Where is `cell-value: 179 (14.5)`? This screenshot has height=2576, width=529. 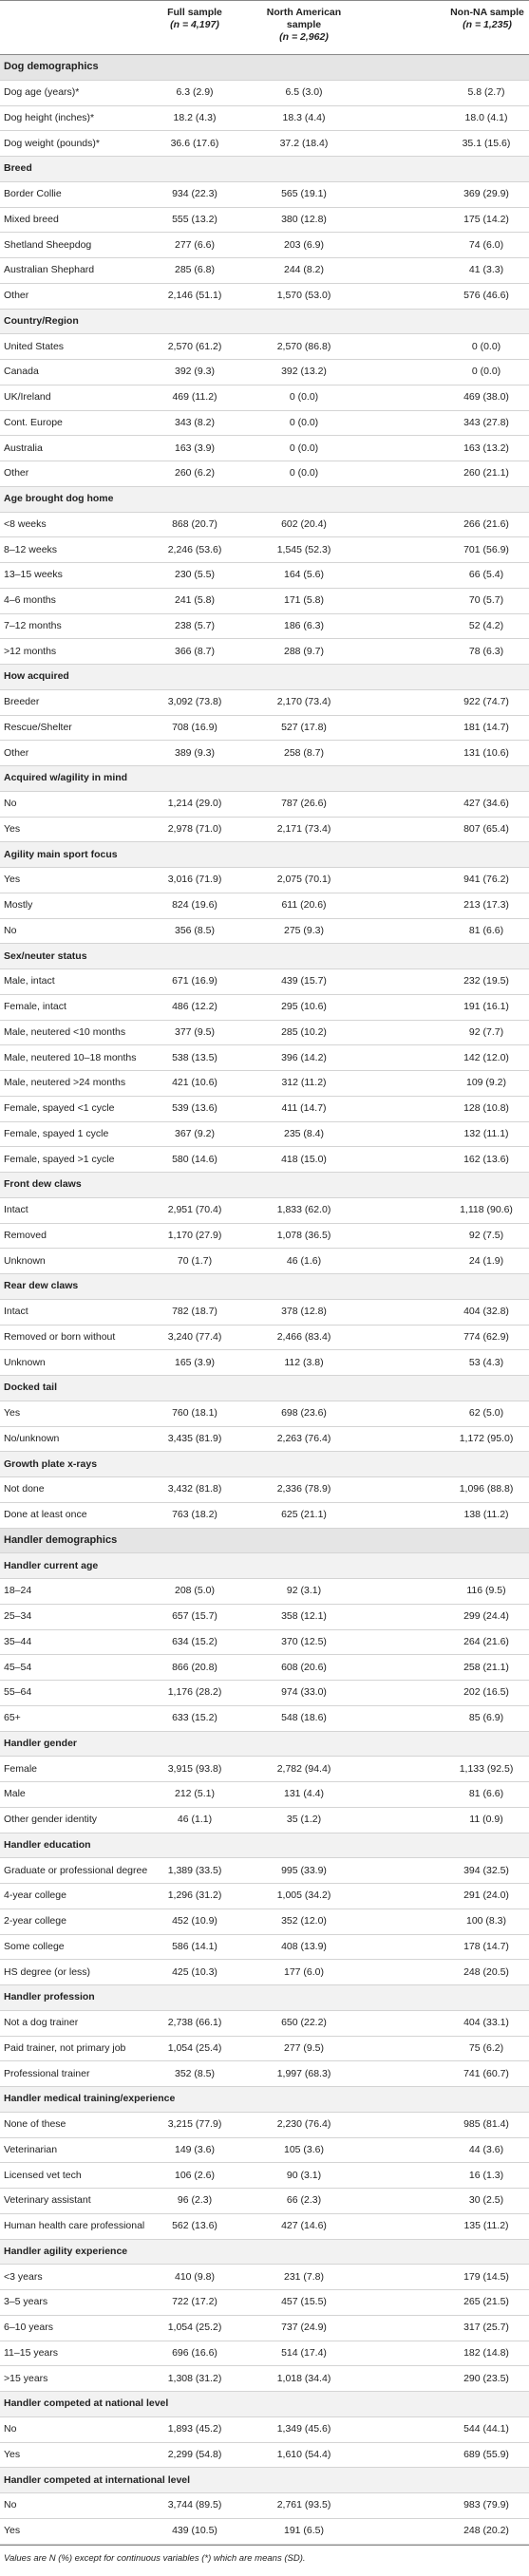
cell-value: 179 (14.5) is located at coordinates (444, 2277).